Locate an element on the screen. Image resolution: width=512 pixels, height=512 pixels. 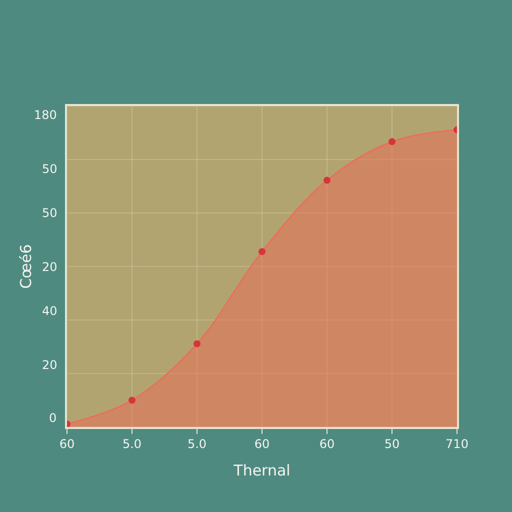
text: 180 is located at coordinates (45, 115).